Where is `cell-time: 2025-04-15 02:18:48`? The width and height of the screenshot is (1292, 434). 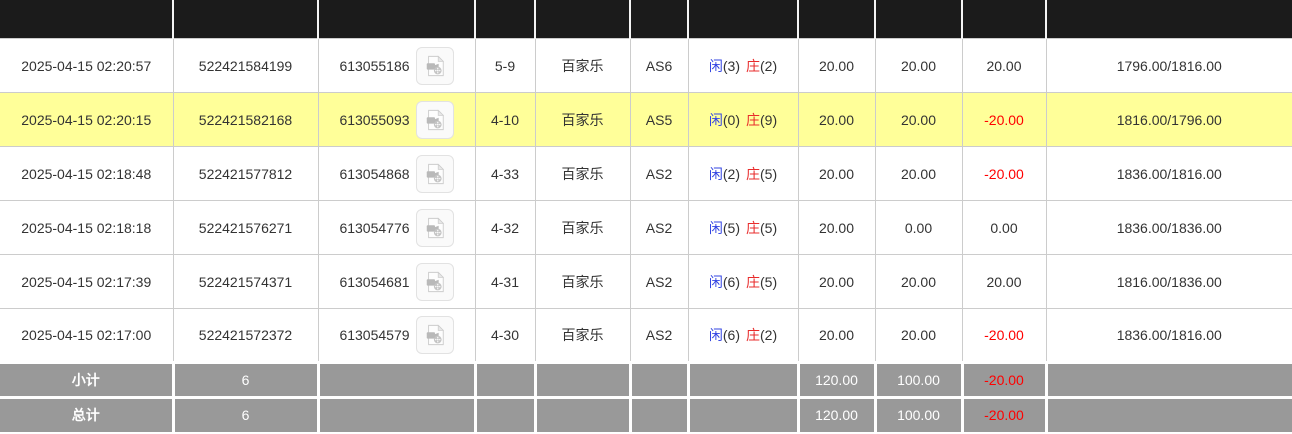 cell-time: 2025-04-15 02:18:48 is located at coordinates (87, 173).